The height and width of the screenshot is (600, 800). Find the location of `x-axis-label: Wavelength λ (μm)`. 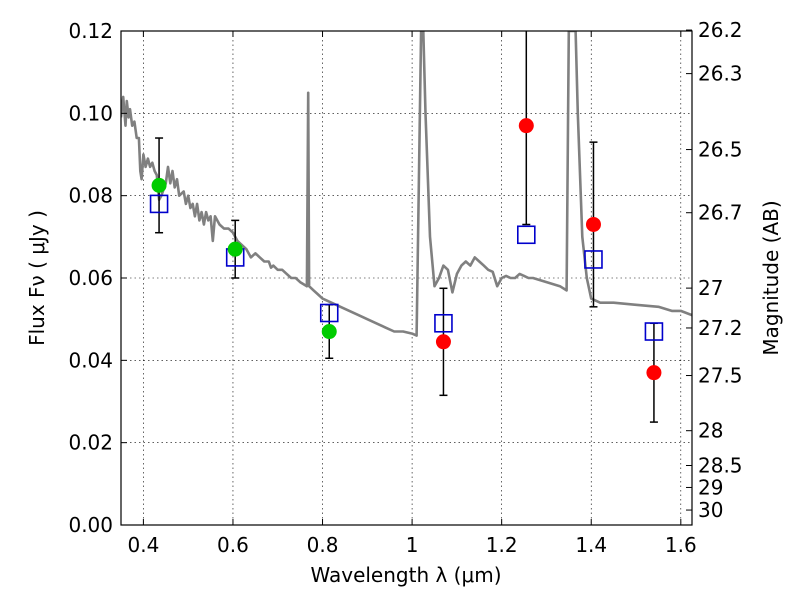

x-axis-label: Wavelength λ (μm) is located at coordinates (405, 575).